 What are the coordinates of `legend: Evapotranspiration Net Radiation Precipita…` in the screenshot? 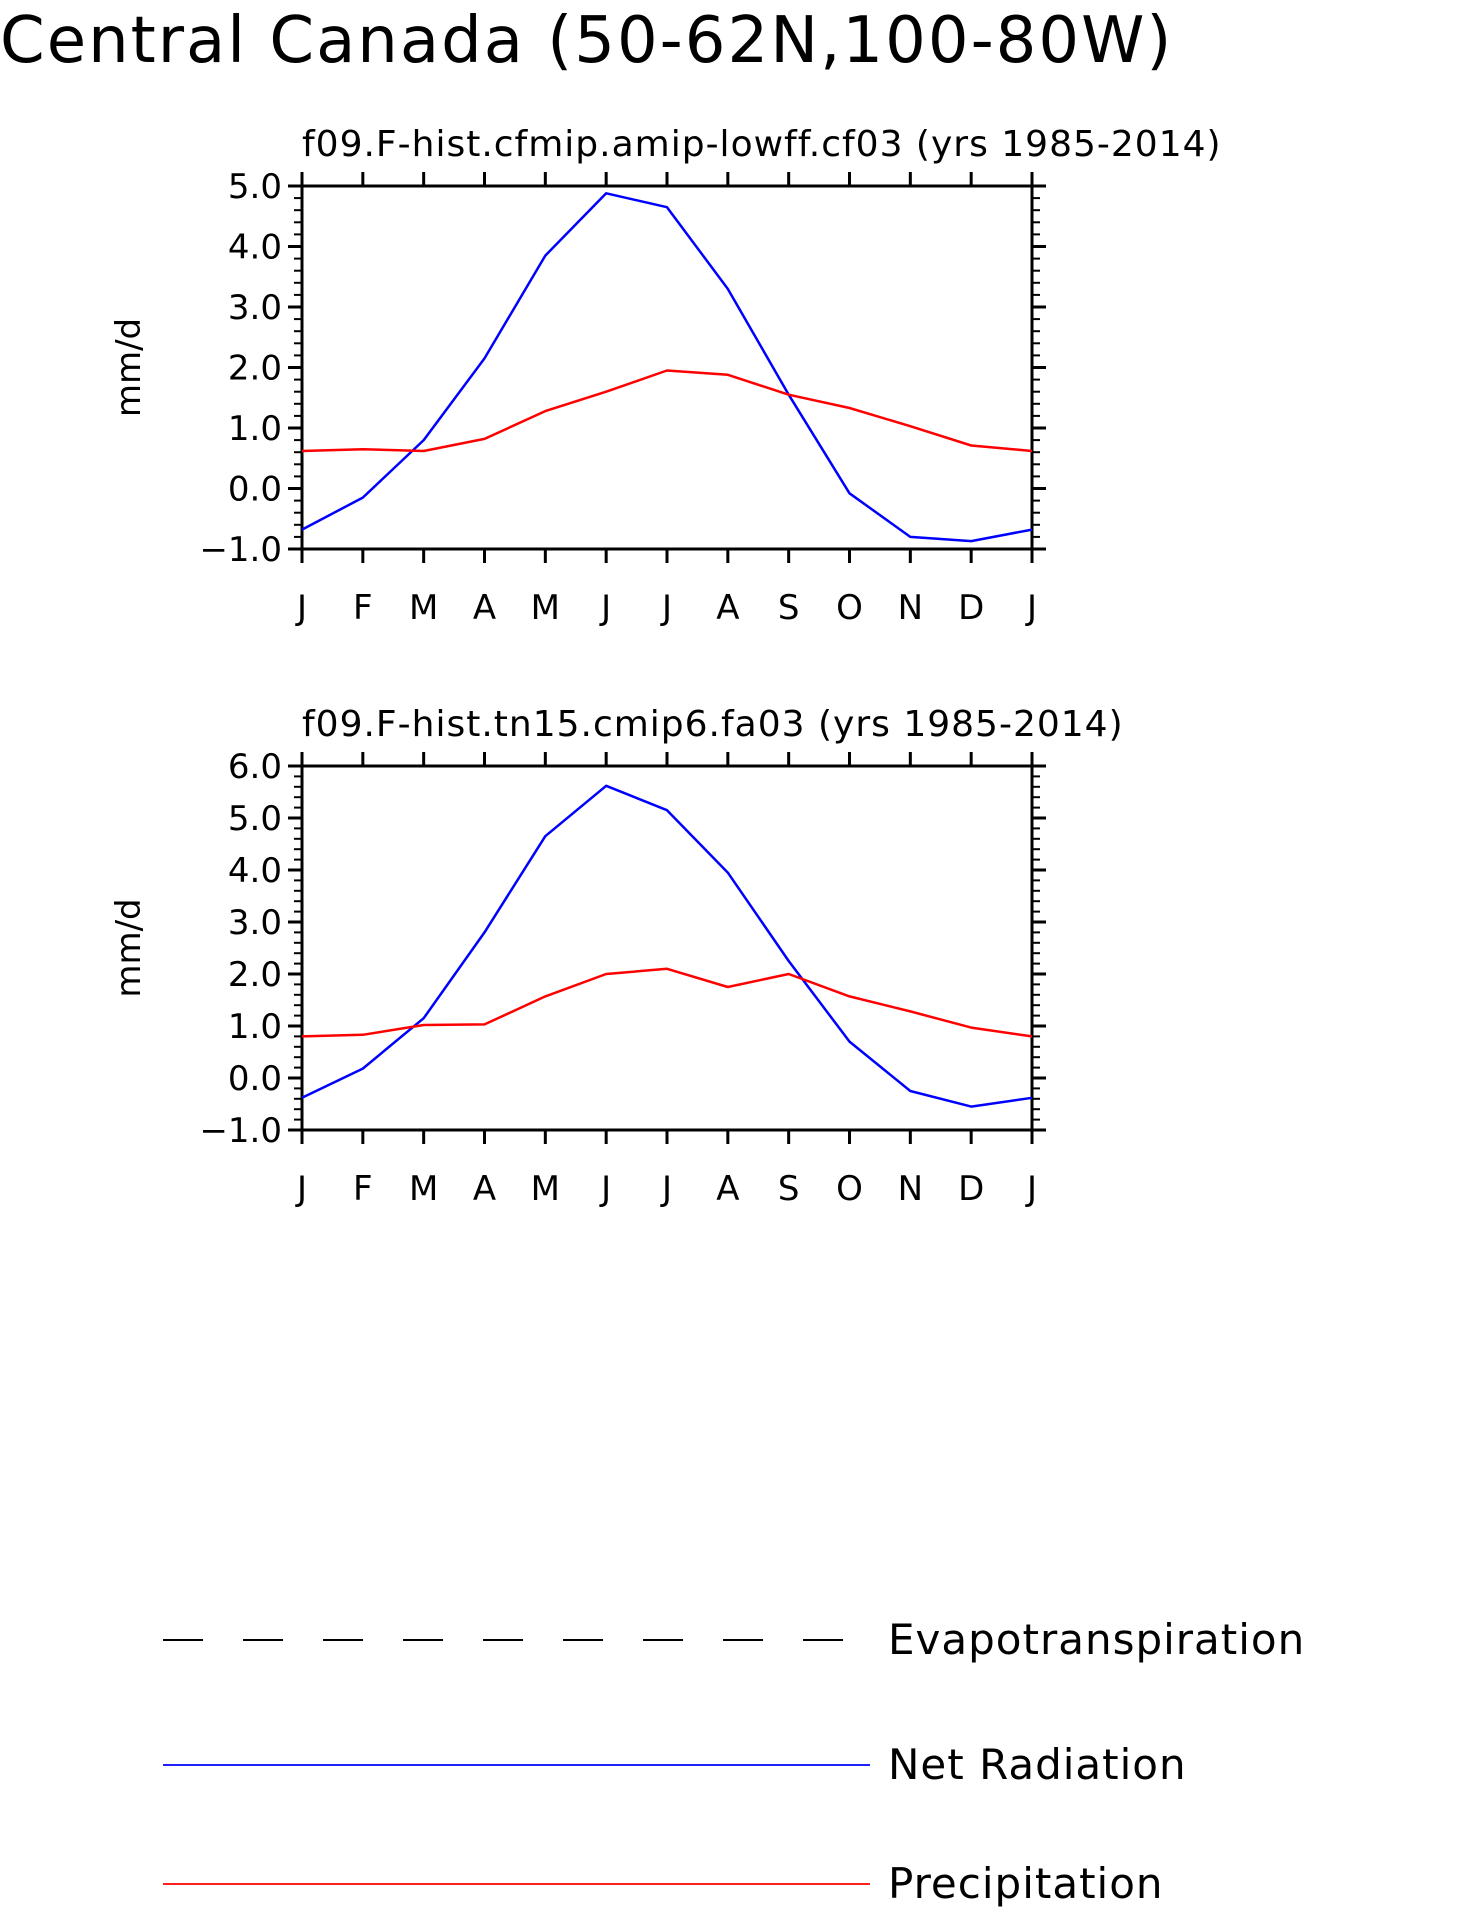 It's located at (734, 1761).